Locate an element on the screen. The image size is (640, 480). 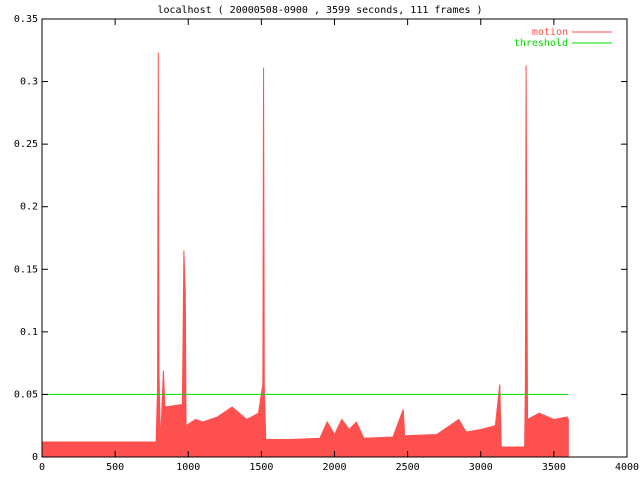
y-tick-label: 0 is located at coordinates (35, 457).